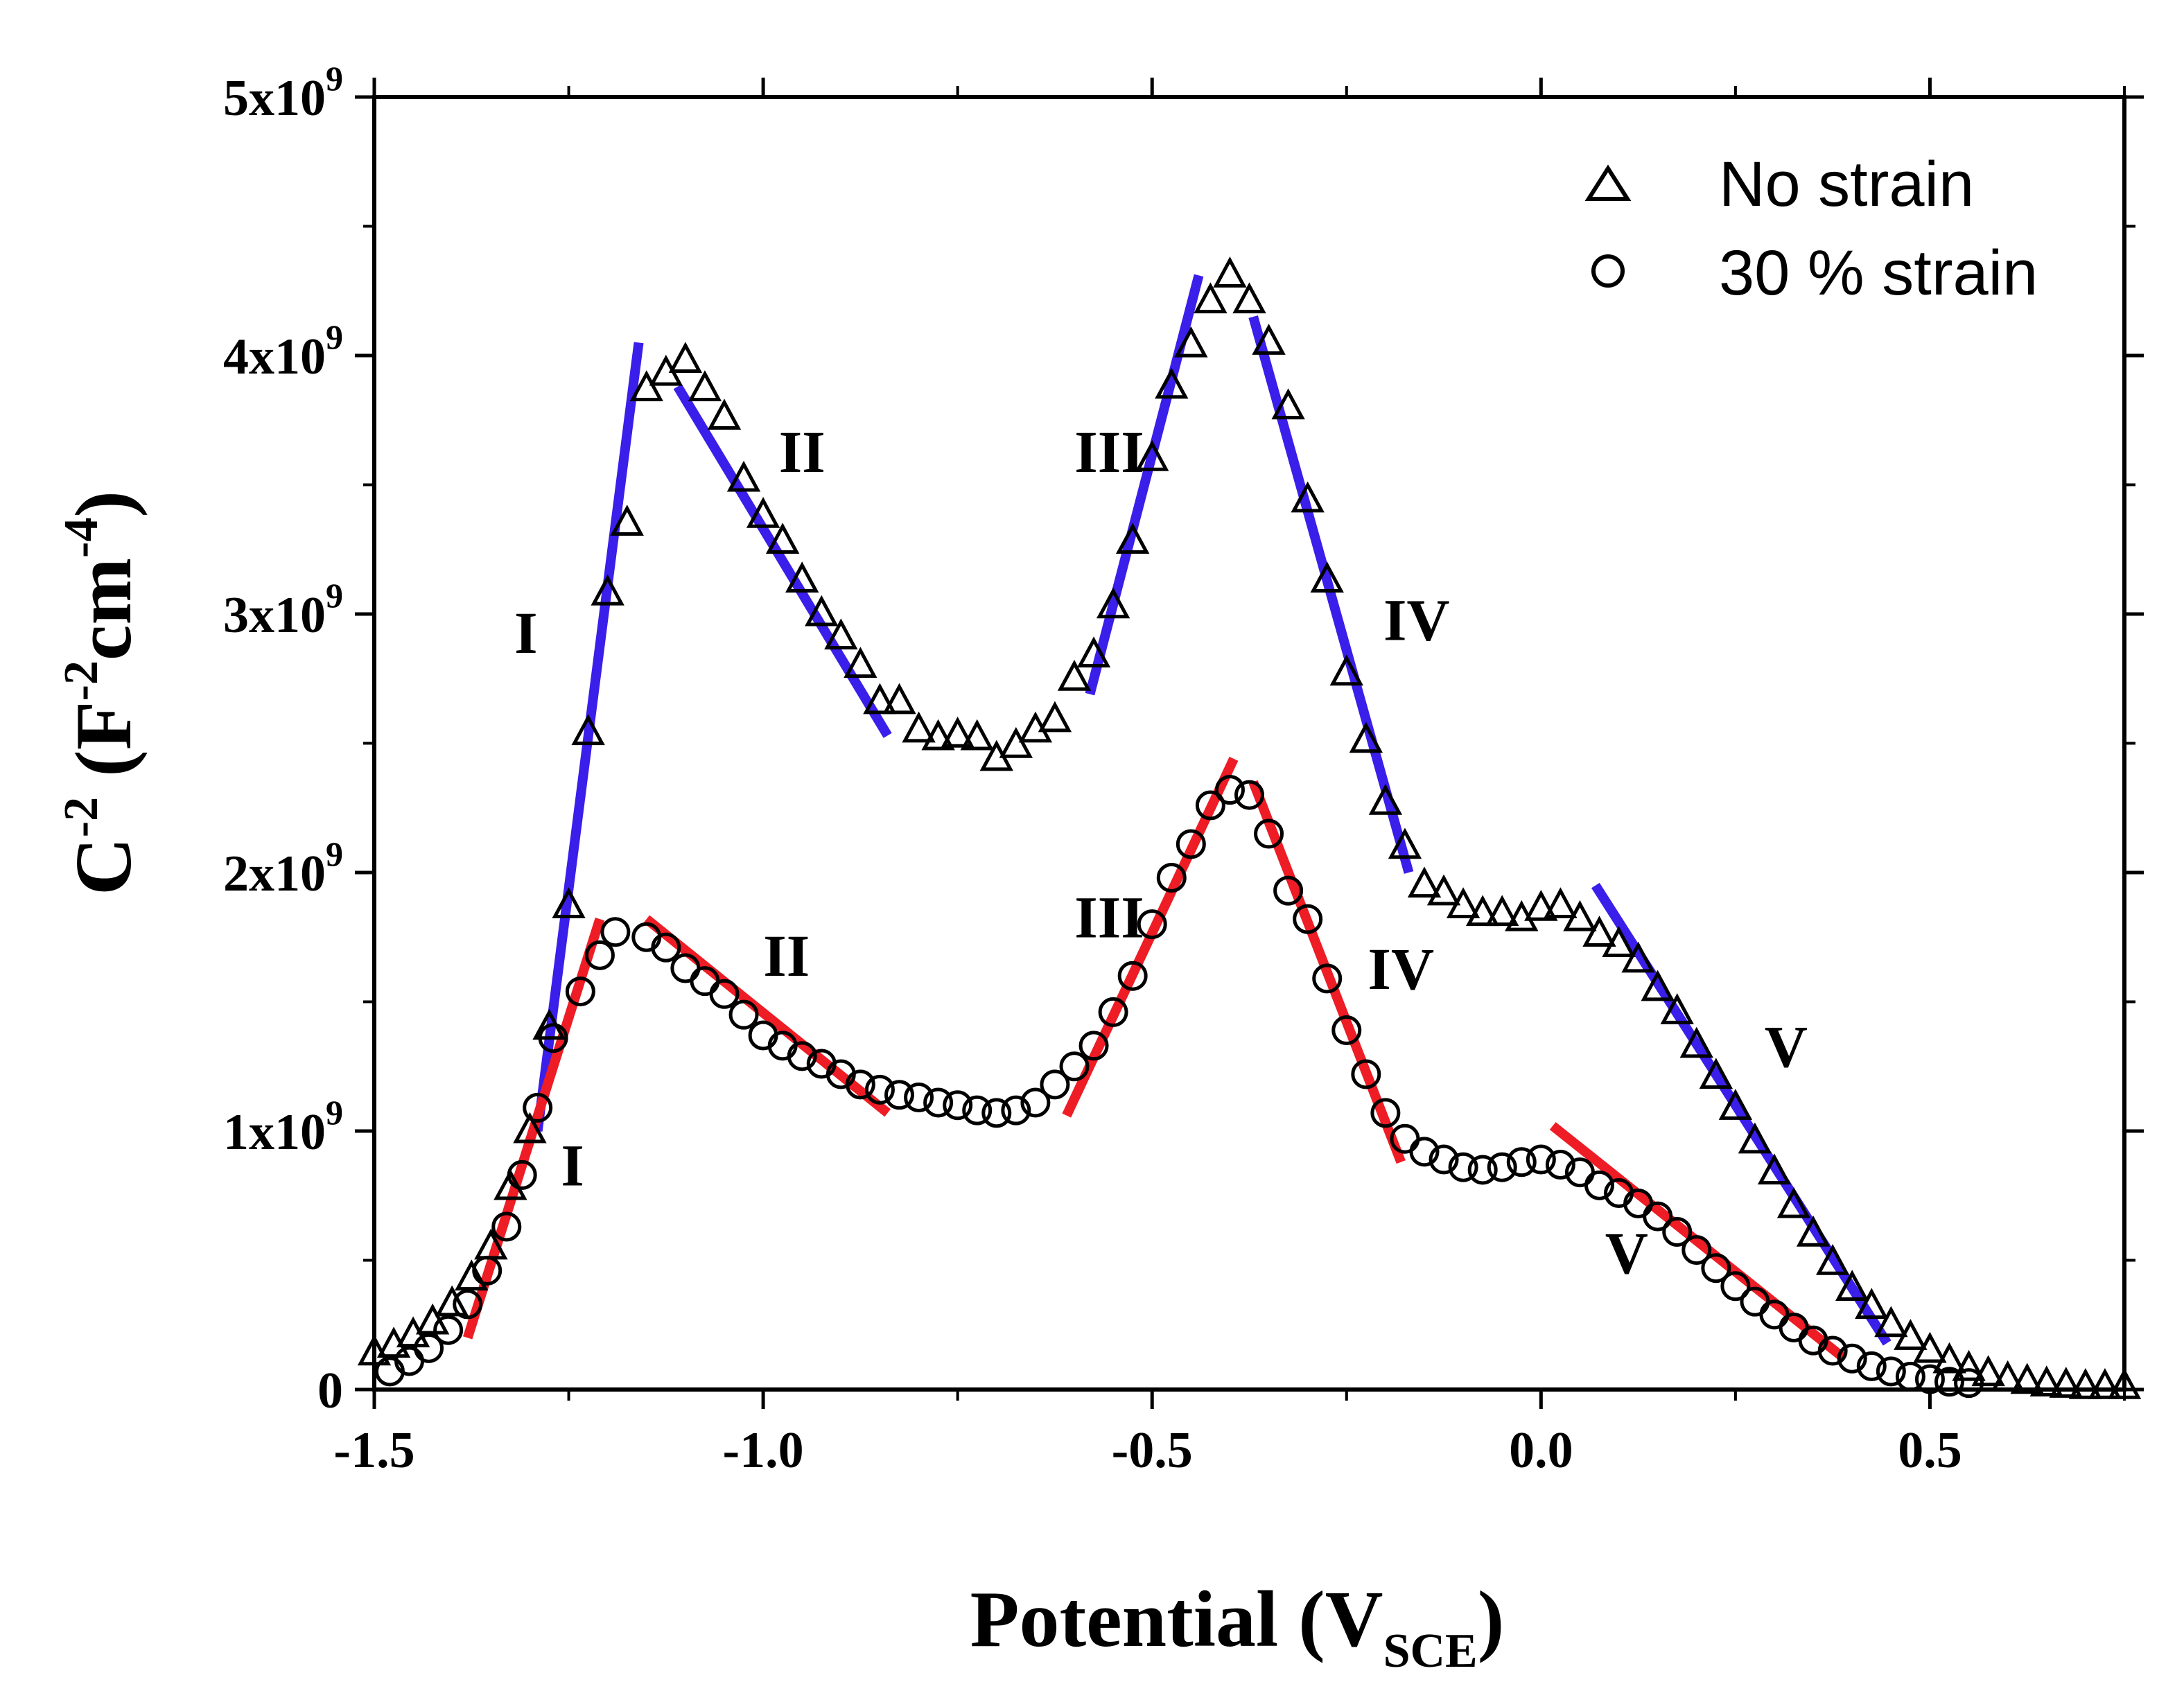 The height and width of the screenshot is (1691, 2184). Describe the element at coordinates (330, 1391) in the screenshot. I see `y-tick-label: 0` at that location.